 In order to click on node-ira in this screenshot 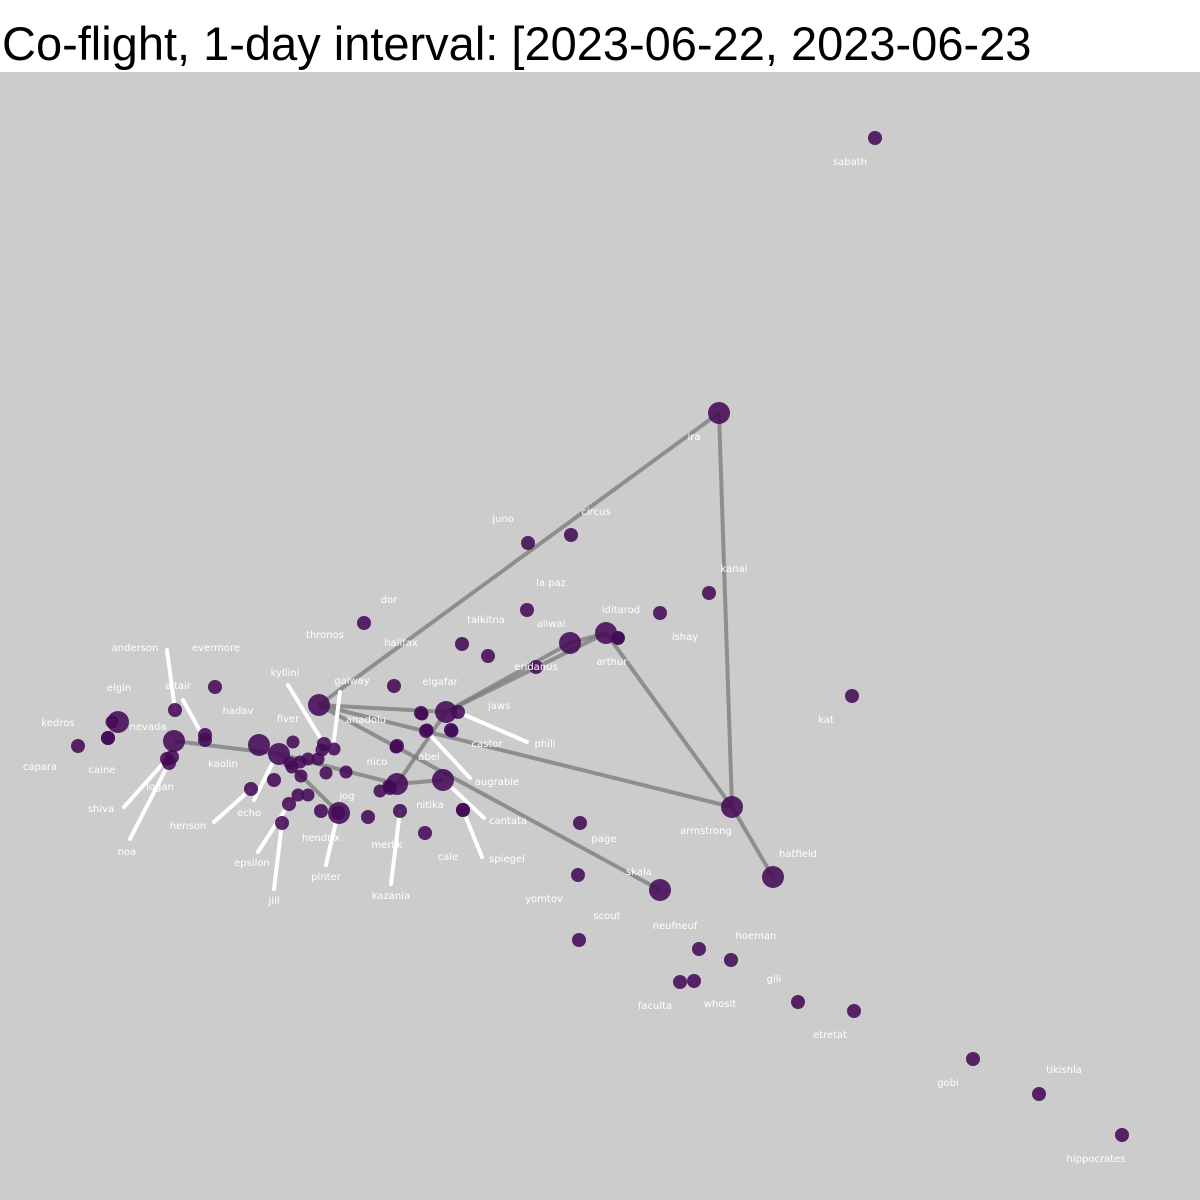, I will do `click(719, 413)`.